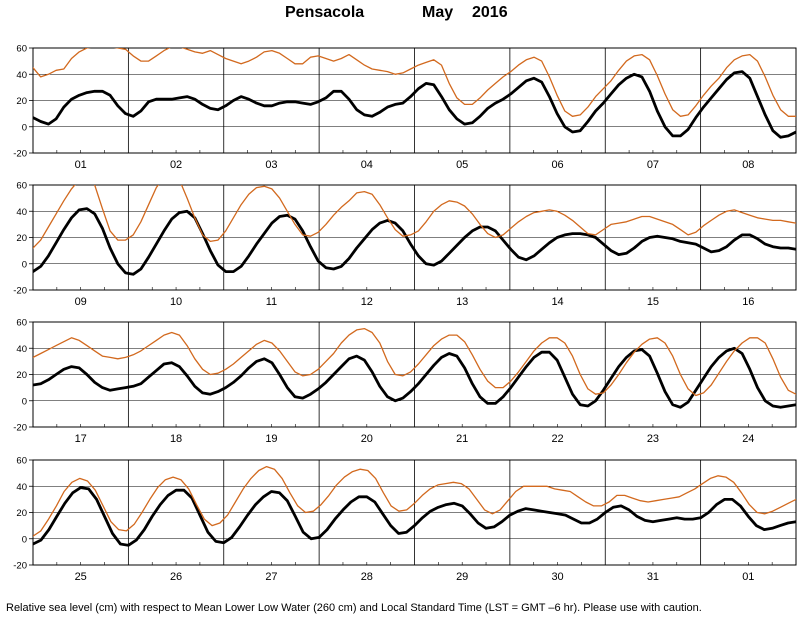 The width and height of the screenshot is (800, 618). I want to click on station-title: Pensacola, so click(325, 12).